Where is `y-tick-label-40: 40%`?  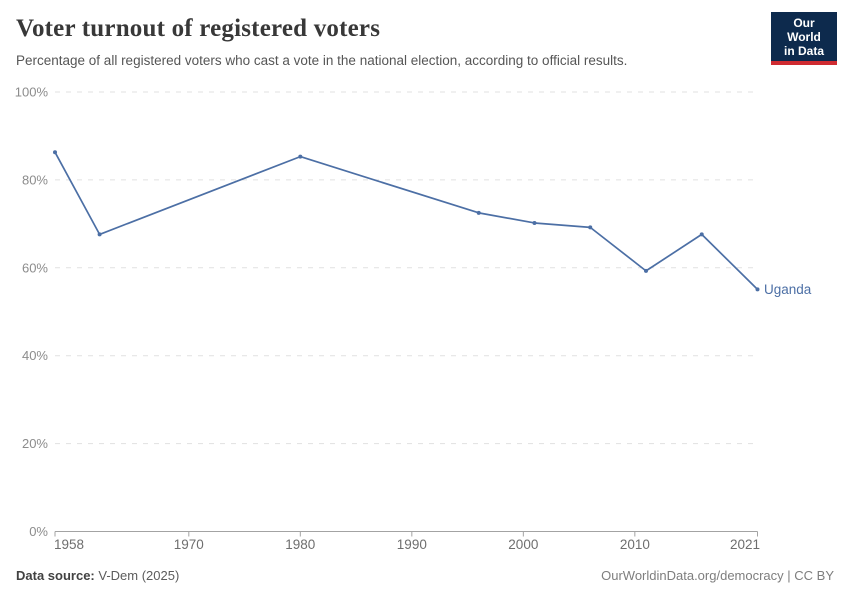 y-tick-label-40: 40% is located at coordinates (35, 355).